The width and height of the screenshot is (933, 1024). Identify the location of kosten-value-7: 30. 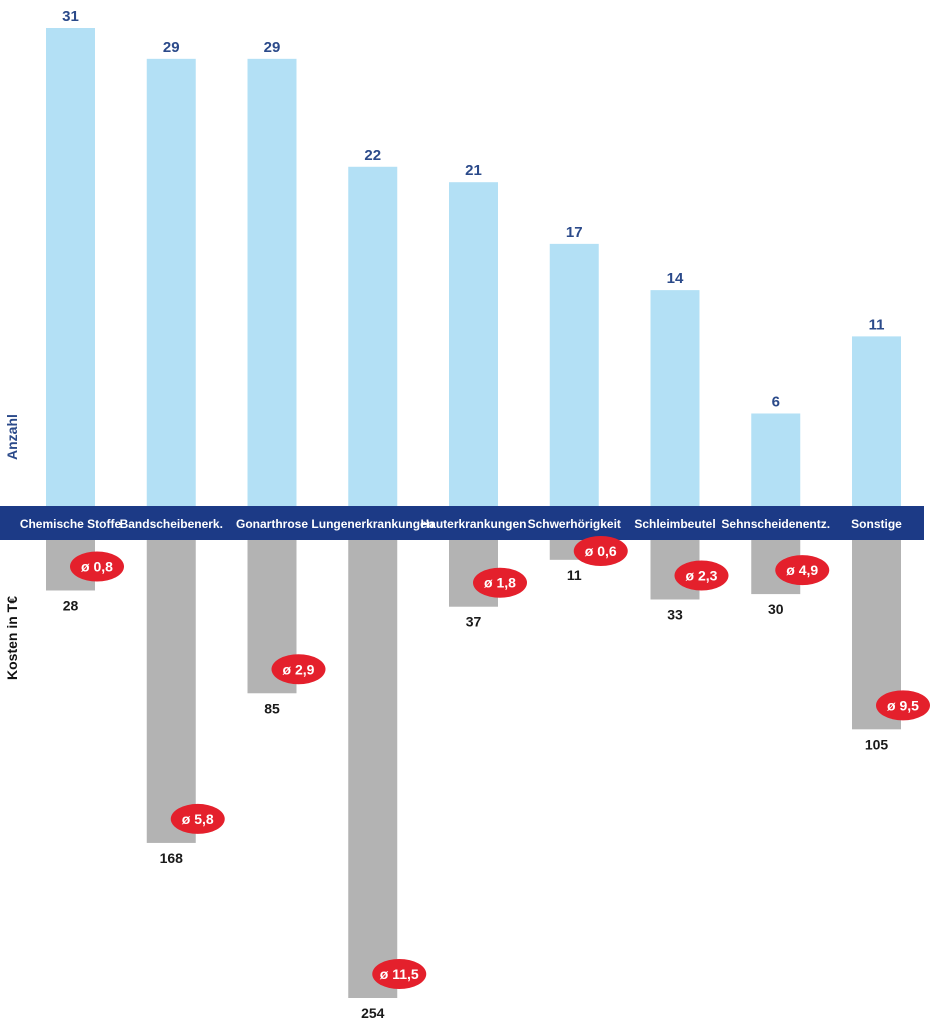
(776, 609).